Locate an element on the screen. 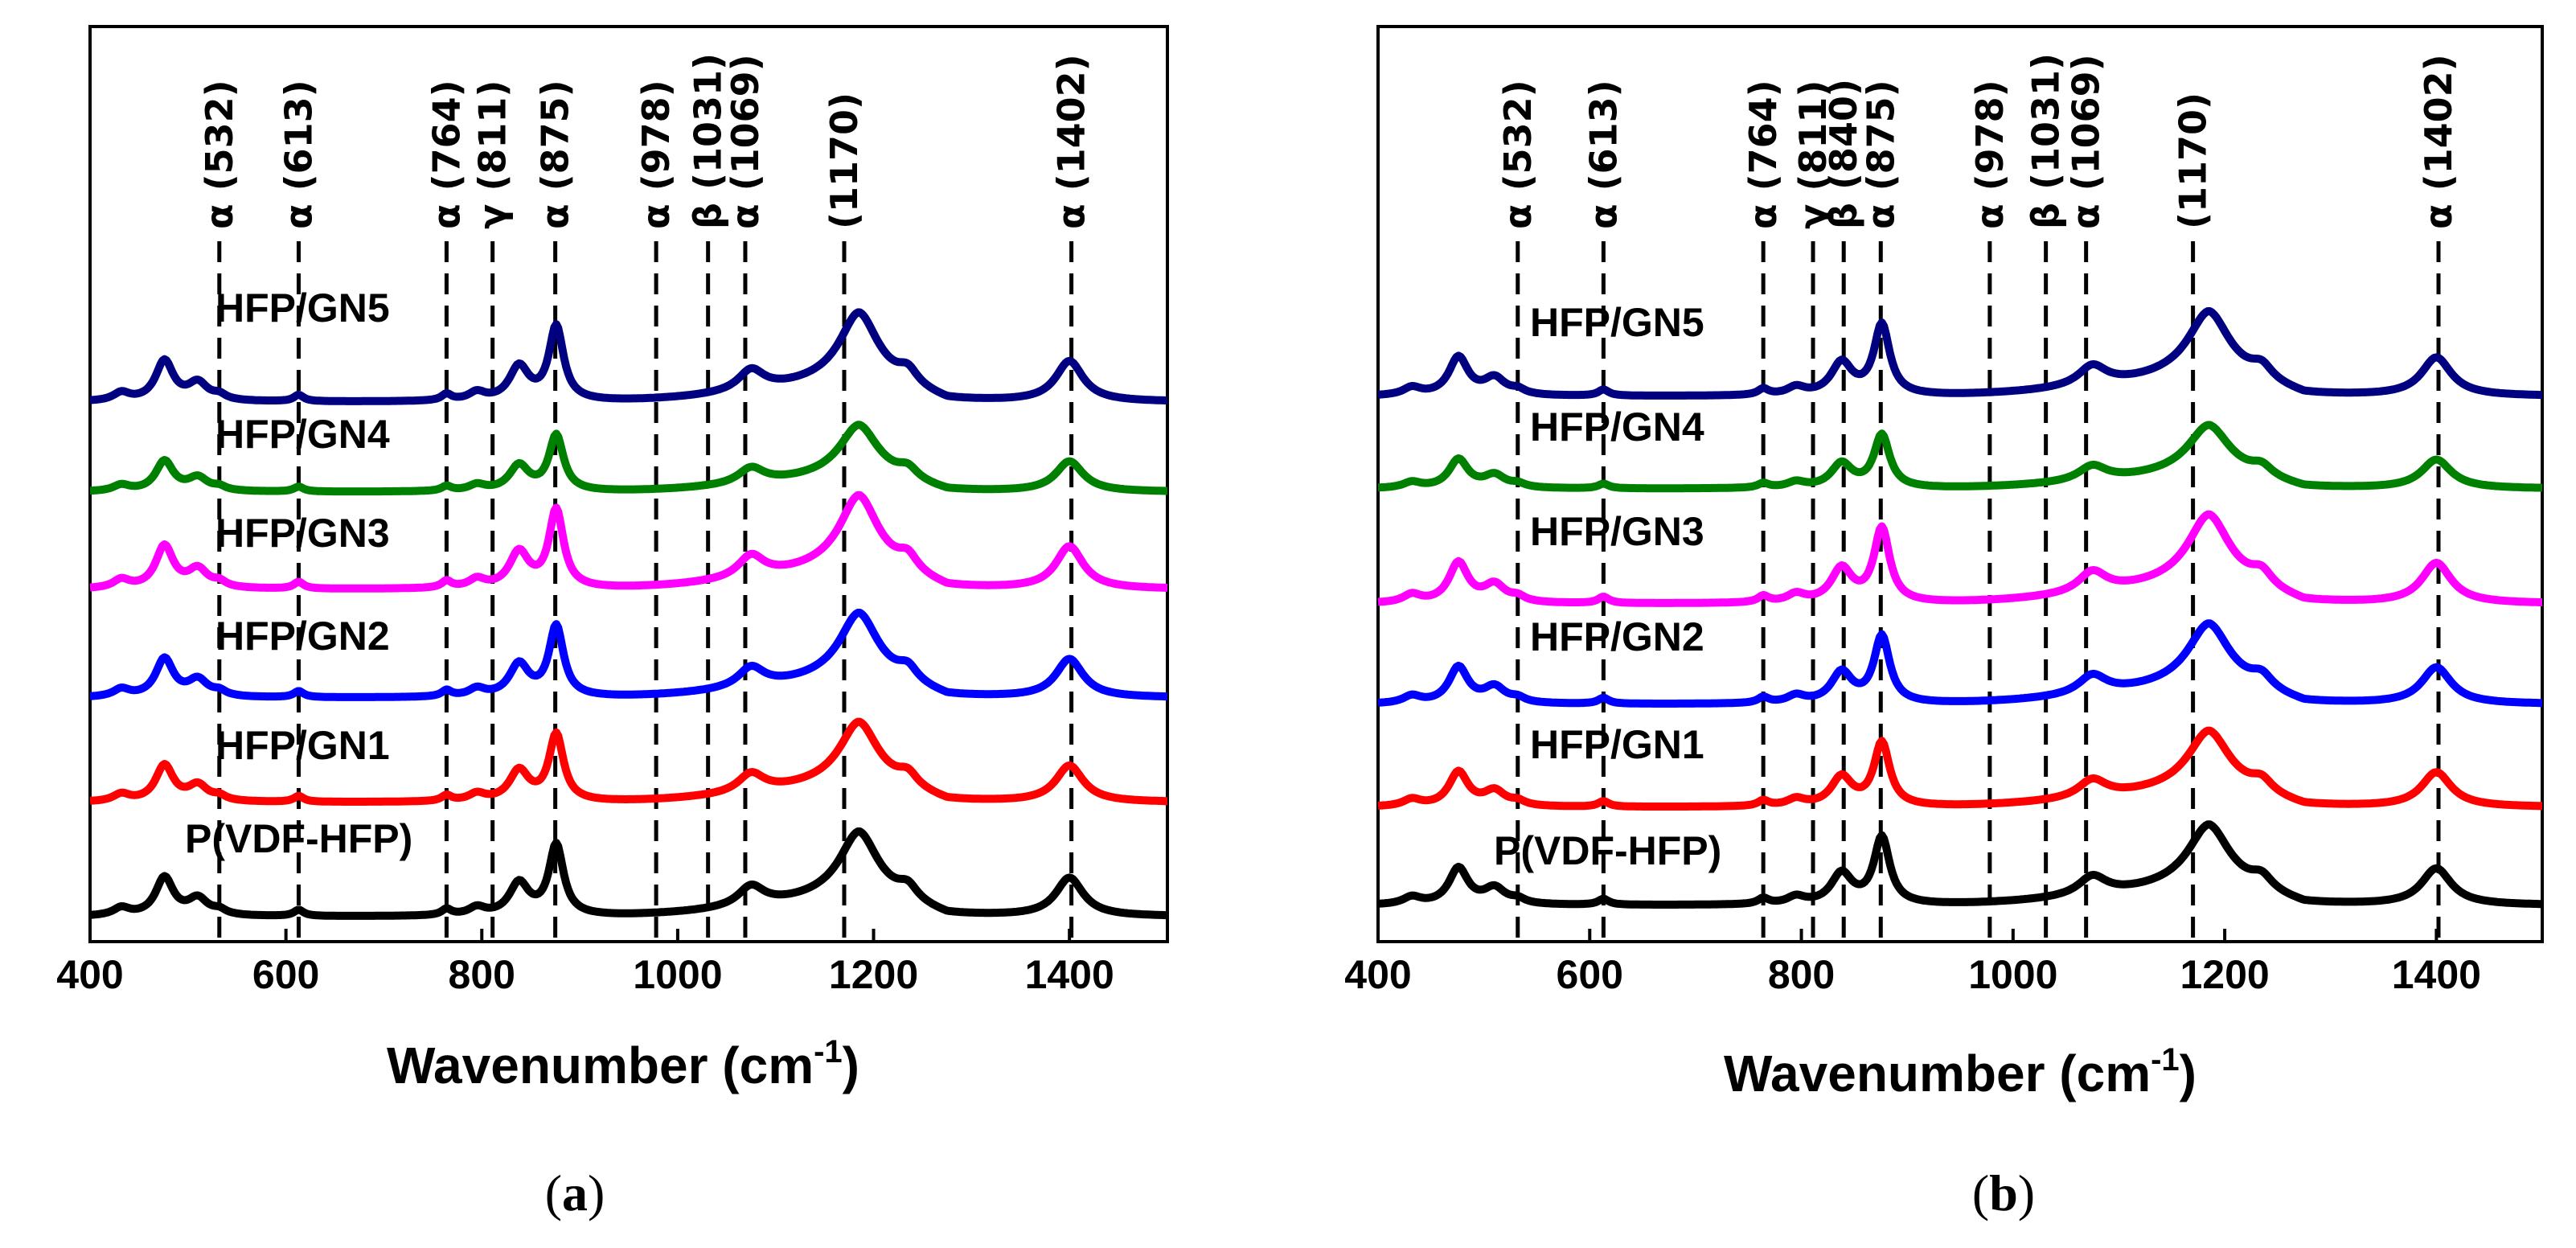 The height and width of the screenshot is (1248, 2576). panel-label-a: (a) is located at coordinates (575, 1192).